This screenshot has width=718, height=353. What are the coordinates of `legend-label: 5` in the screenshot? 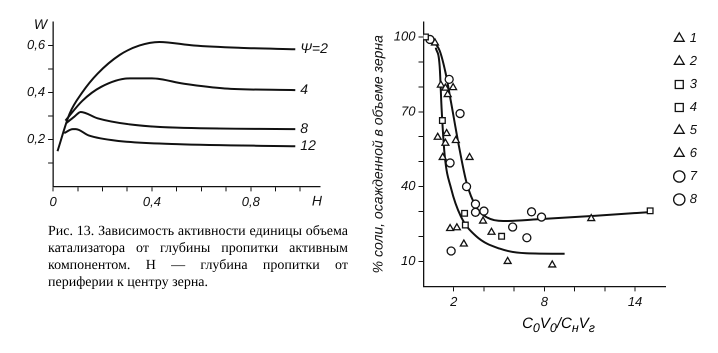 It's located at (694, 130).